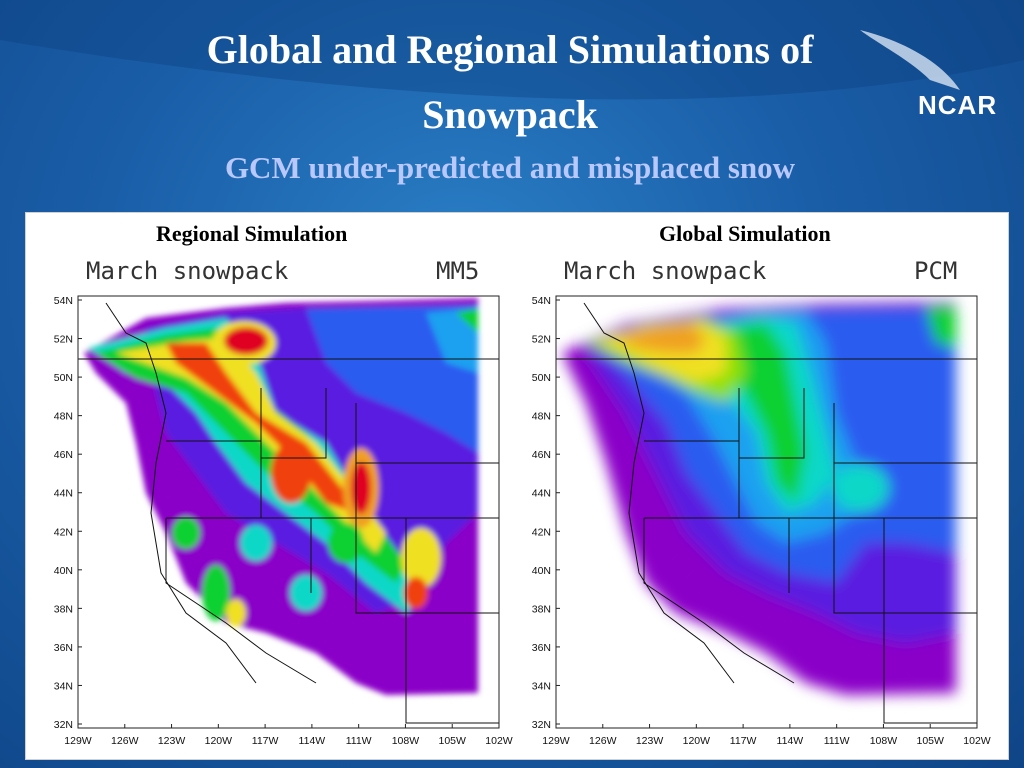 The image size is (1024, 768). What do you see at coordinates (457, 271) in the screenshot?
I see `regional-model-label: MM5` at bounding box center [457, 271].